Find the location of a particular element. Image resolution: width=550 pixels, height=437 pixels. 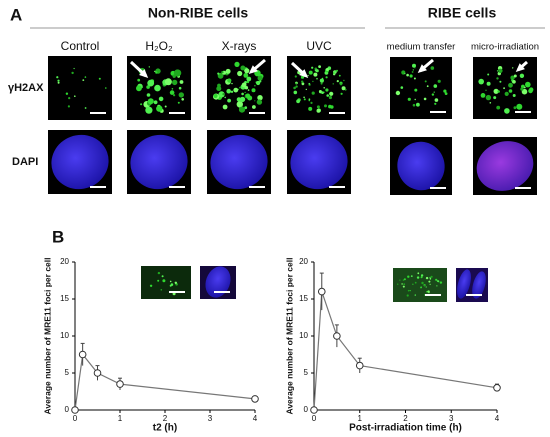

column-label: Control is located at coordinates (80, 46).